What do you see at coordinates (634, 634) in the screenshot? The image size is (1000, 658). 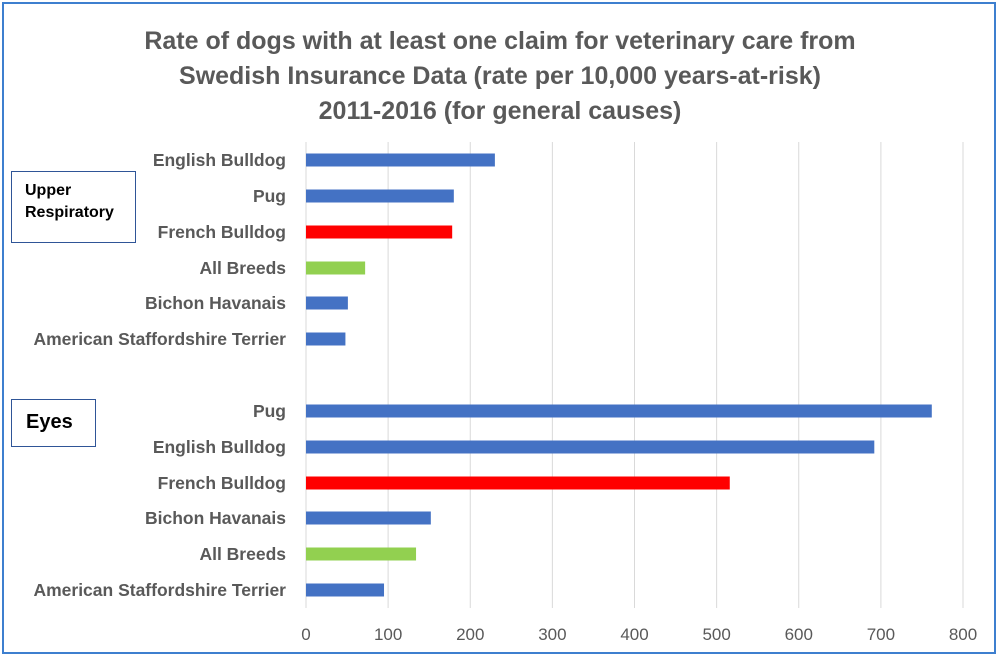 I see `x-tick-label-400: 400` at bounding box center [634, 634].